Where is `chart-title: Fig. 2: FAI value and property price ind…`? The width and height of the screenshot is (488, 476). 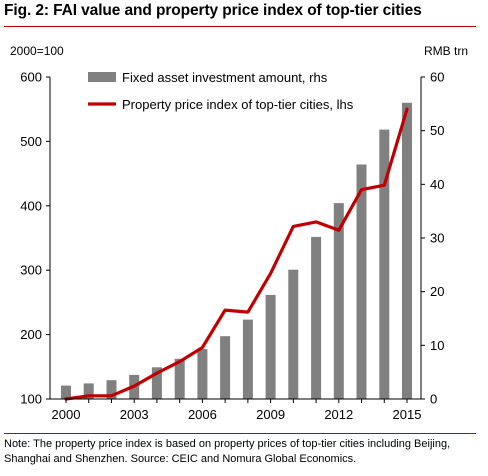 chart-title: Fig. 2: FAI value and property price ind… is located at coordinates (213, 10).